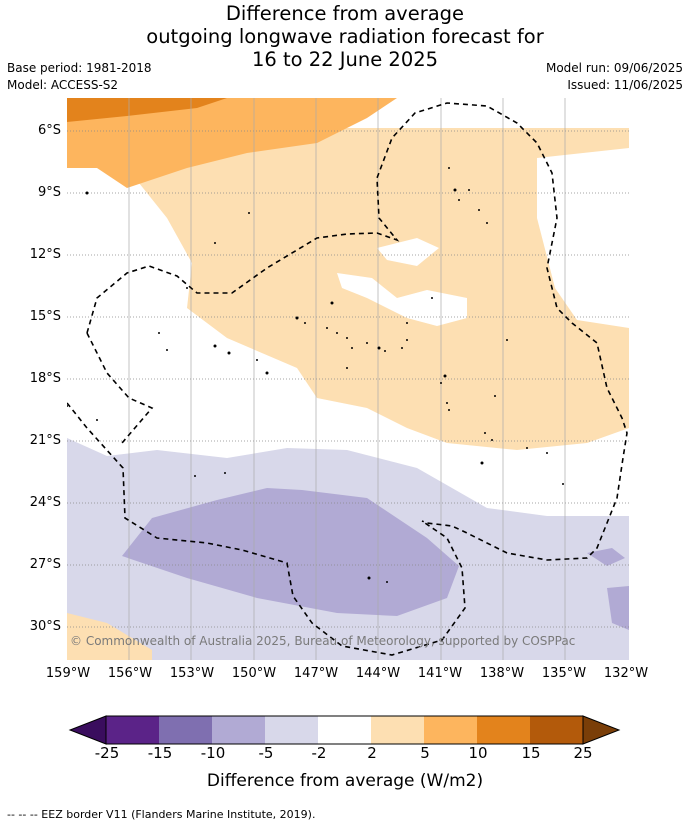  I want to click on colorbar-tick-15: 15, so click(531, 753).